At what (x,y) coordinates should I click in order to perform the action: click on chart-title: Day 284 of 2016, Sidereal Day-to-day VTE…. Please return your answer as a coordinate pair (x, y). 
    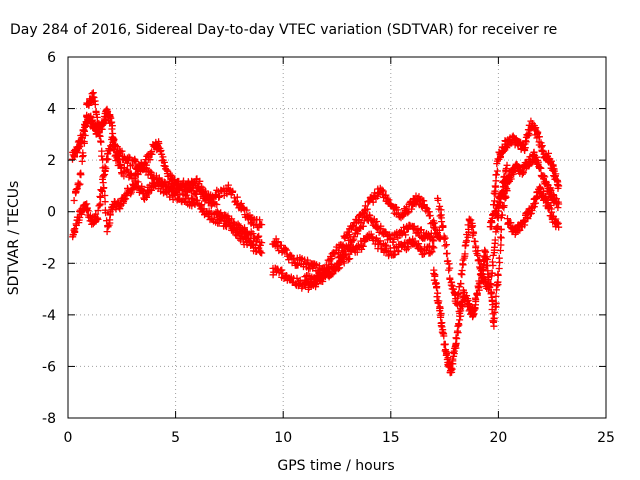
    Looking at the image, I should click on (283, 30).